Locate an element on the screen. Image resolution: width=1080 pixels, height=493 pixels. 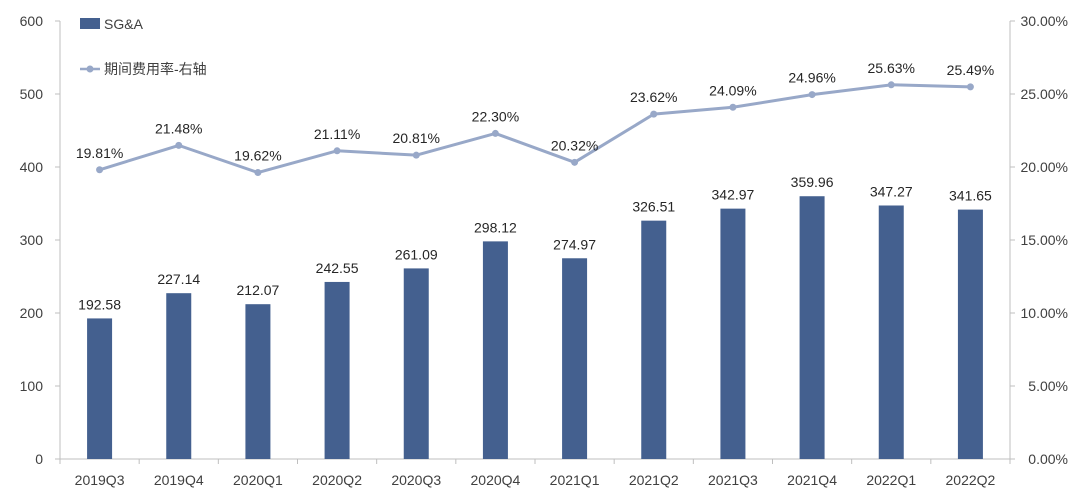
bar-value-label: 347.27 is located at coordinates (891, 191).